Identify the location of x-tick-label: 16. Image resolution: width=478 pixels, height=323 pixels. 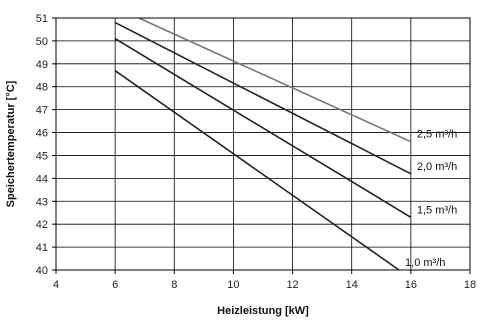
(411, 285).